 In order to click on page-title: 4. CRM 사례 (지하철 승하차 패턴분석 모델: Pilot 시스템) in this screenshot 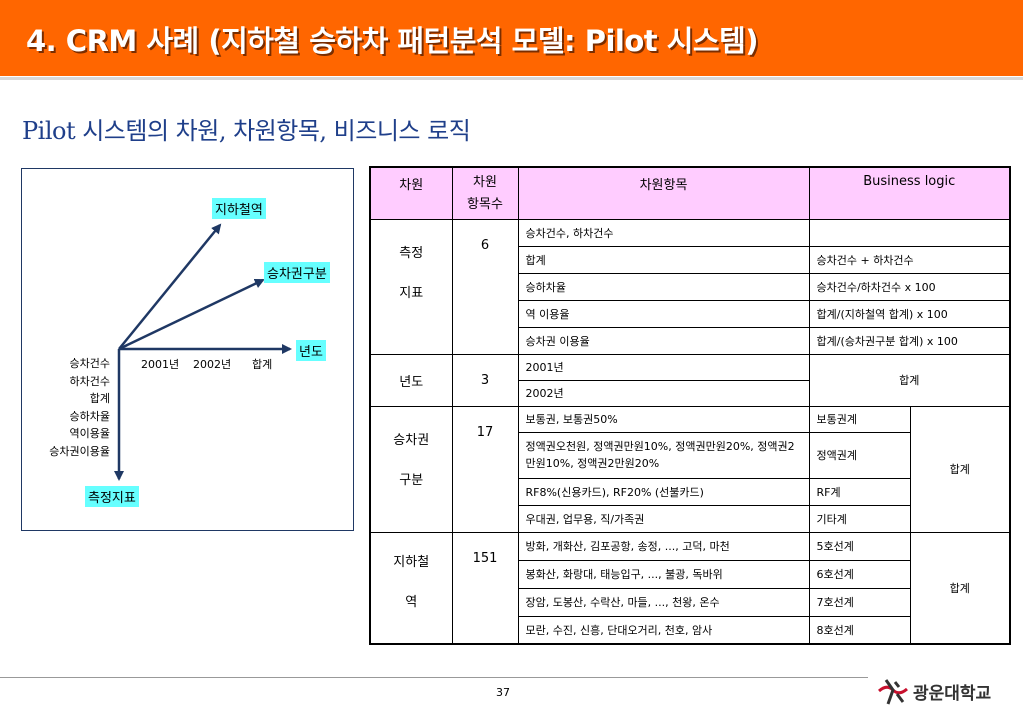, I will do `click(392, 41)`.